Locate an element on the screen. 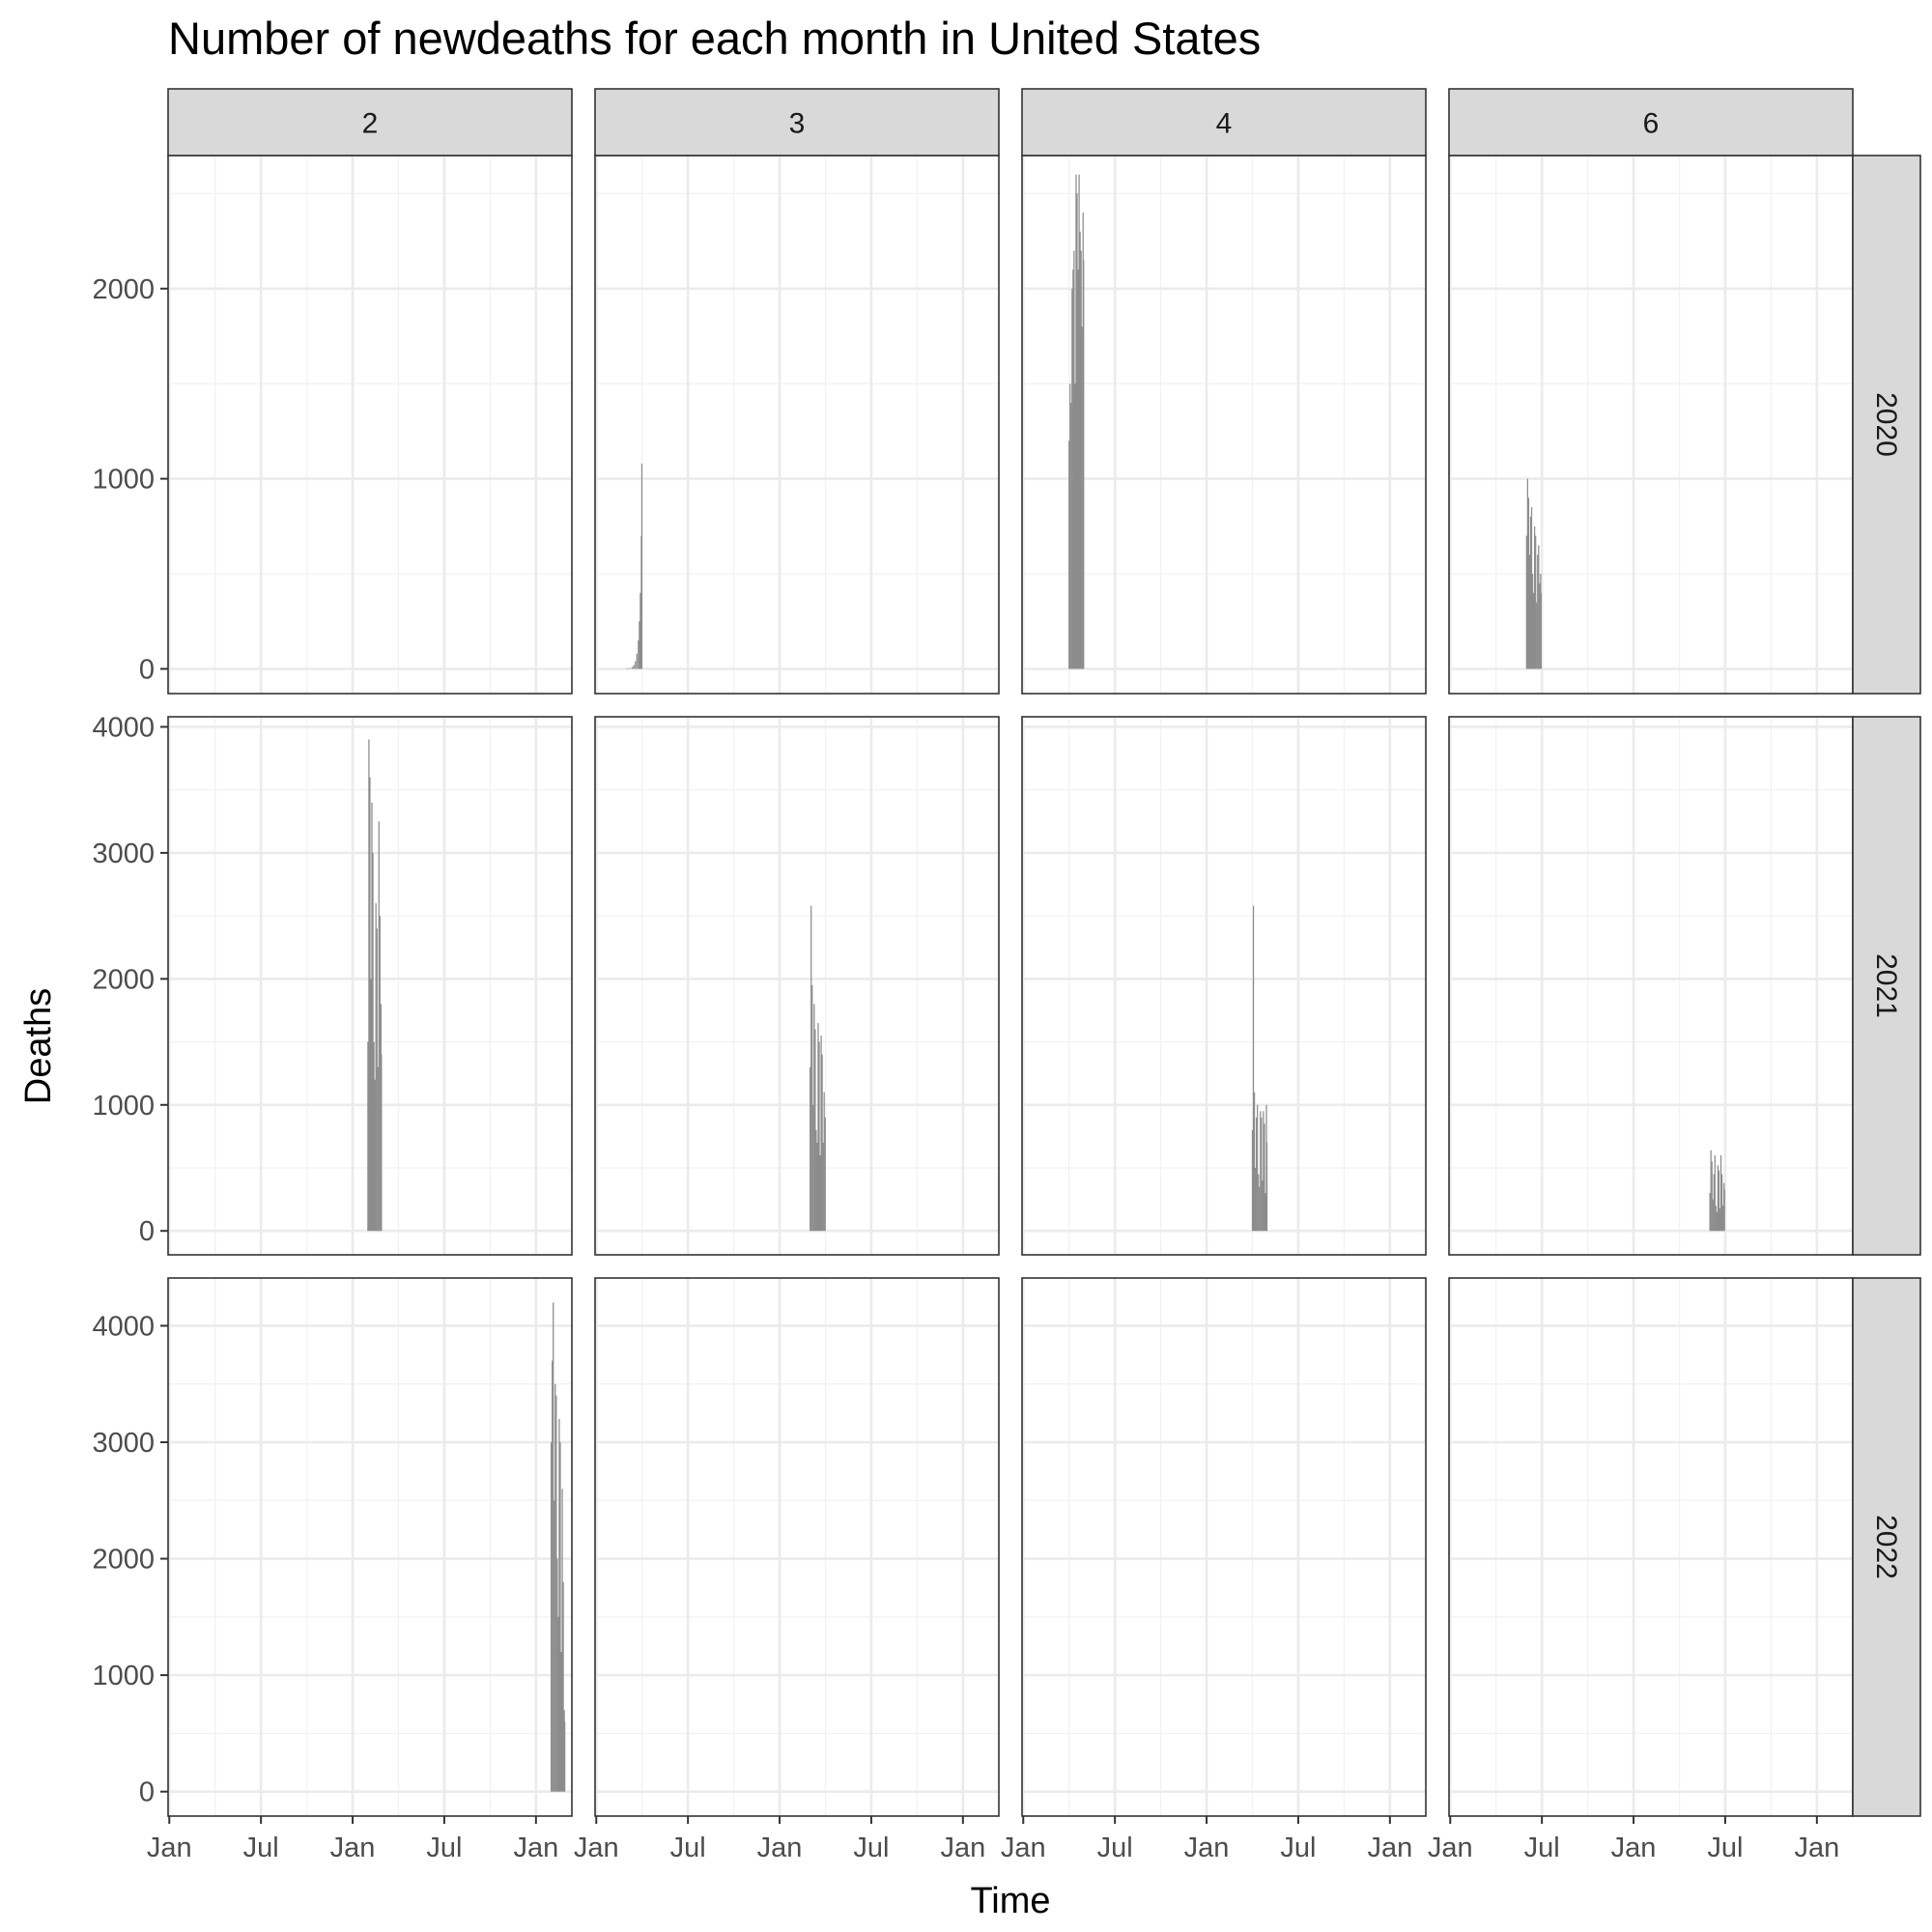  facet-panel-2022-6: Jan Jul Jan Jul Jan is located at coordinates (1641, 1570).